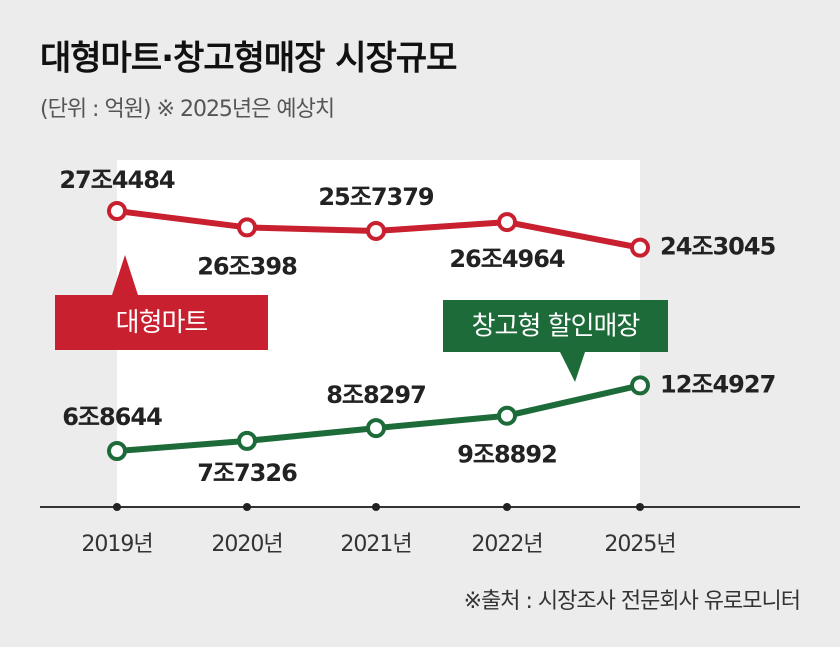 This screenshot has height=647, width=840. I want to click on chart-title: 대형마트·창고형매장 시장규모, so click(248, 59).